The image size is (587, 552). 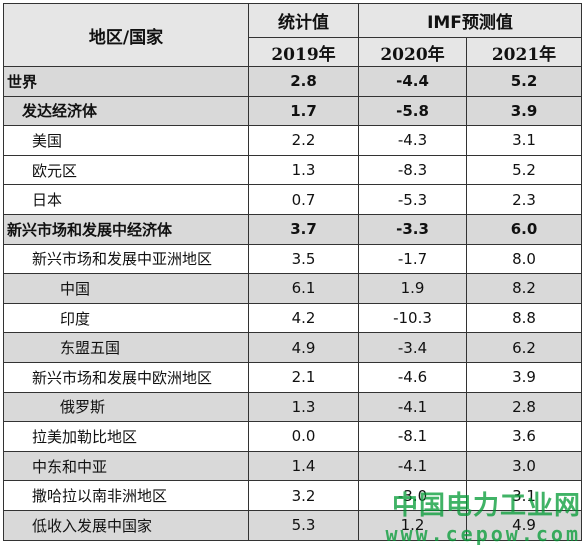 What do you see at coordinates (412, 52) in the screenshot?
I see `header-year-2020: 2020年` at bounding box center [412, 52].